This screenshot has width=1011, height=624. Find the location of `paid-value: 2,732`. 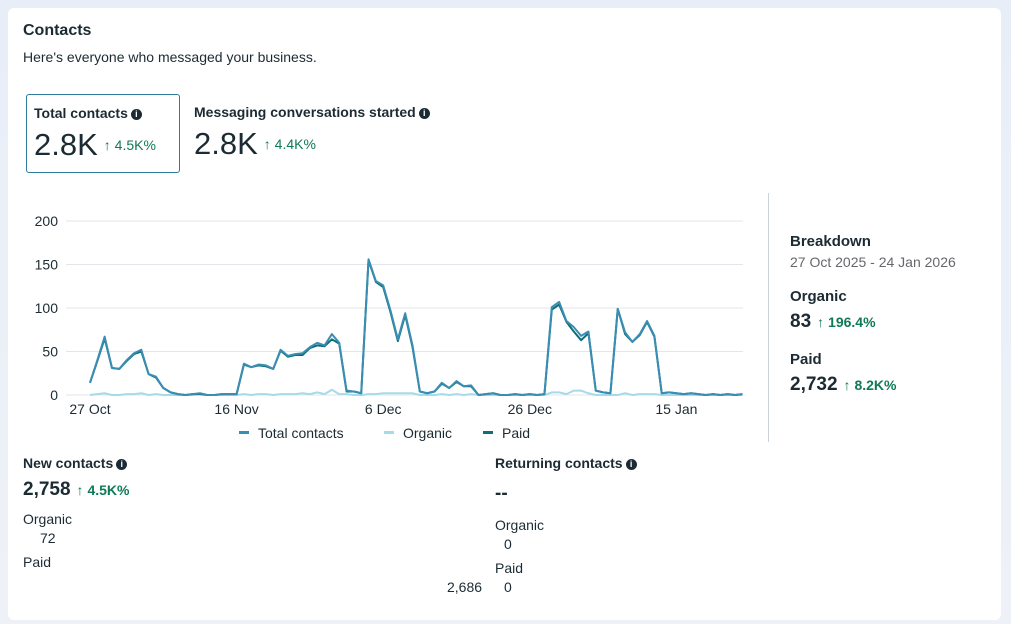

paid-value: 2,732 is located at coordinates (814, 384).